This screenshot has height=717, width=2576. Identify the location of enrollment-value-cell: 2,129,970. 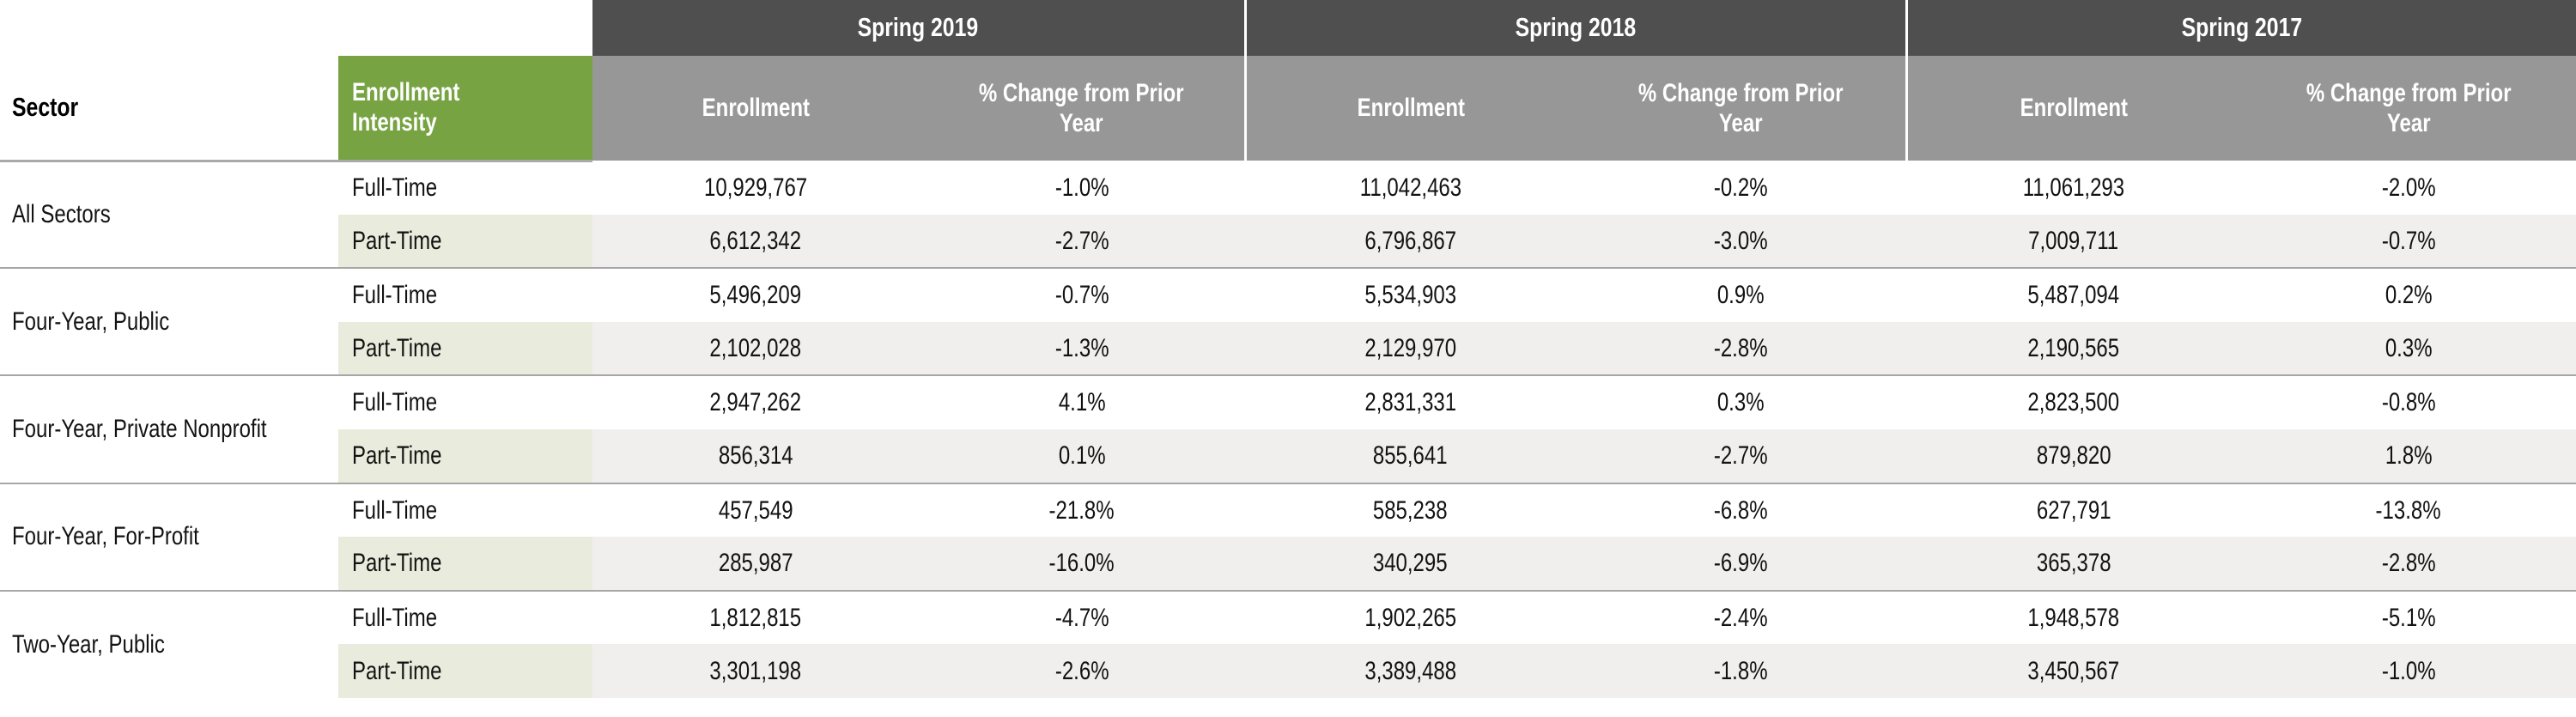
(1411, 349).